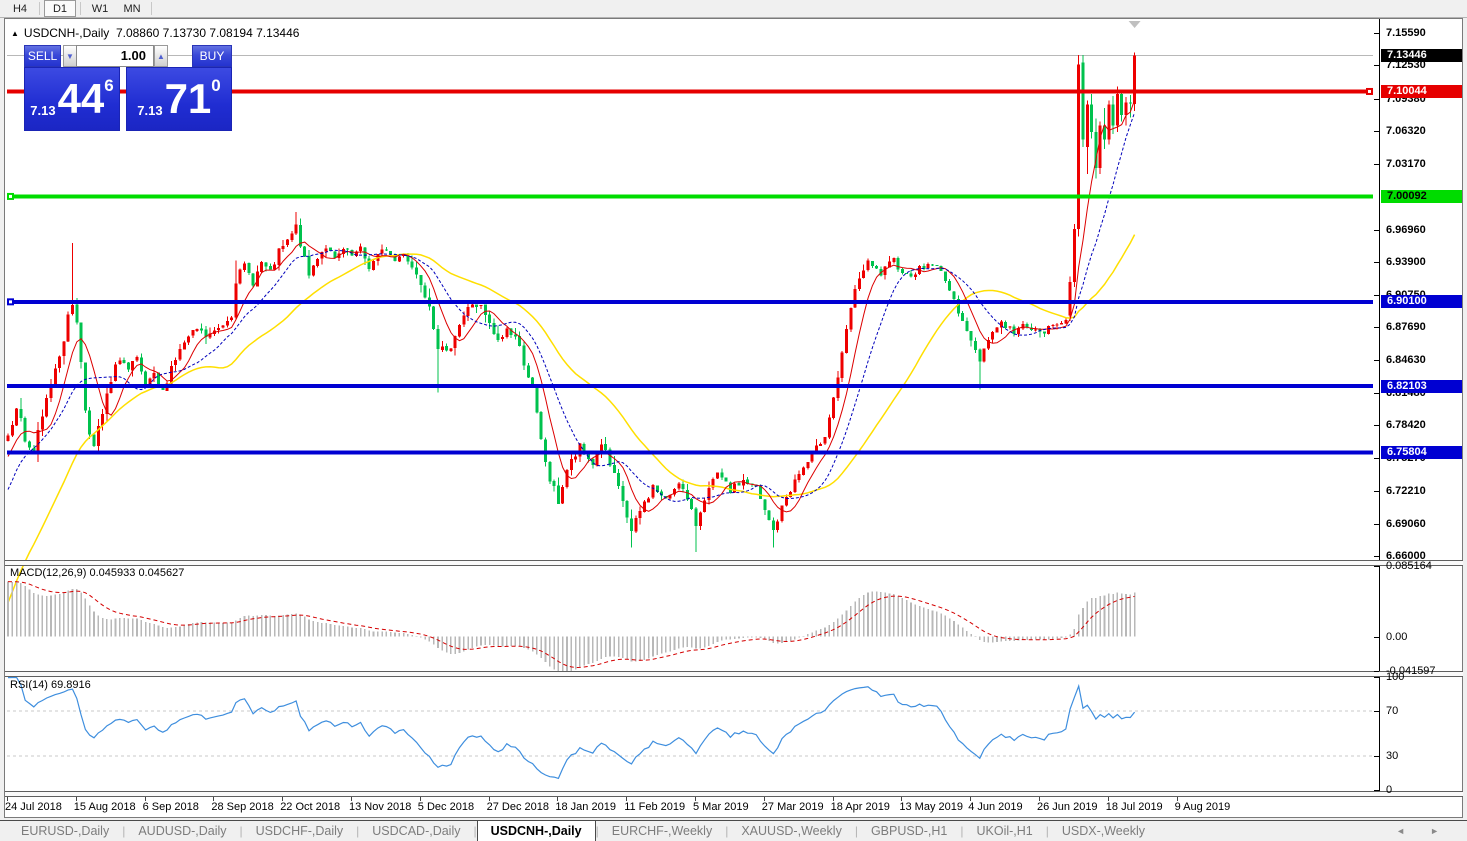 This screenshot has height=841, width=1467. I want to click on price-badge-6.82103: 6.82103, so click(1421, 386).